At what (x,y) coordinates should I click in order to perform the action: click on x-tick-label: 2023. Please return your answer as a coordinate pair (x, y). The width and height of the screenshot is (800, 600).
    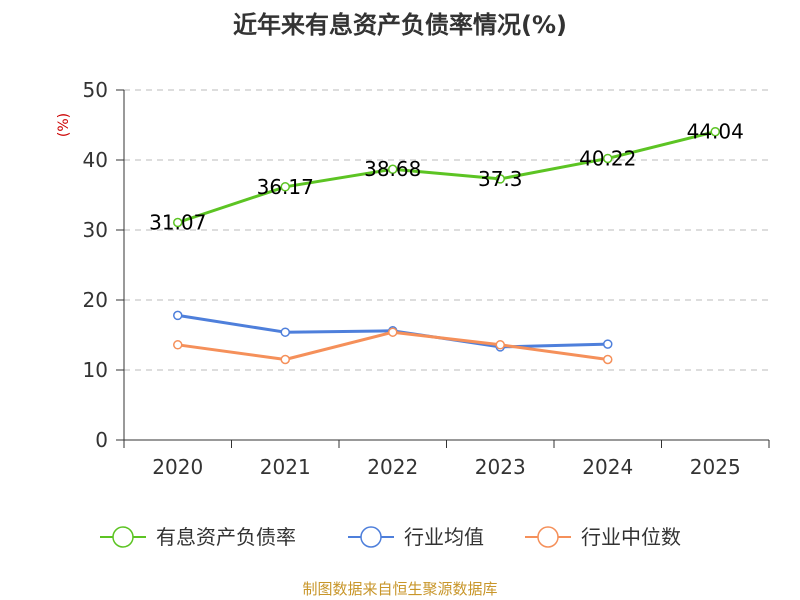
    Looking at the image, I should click on (500, 467).